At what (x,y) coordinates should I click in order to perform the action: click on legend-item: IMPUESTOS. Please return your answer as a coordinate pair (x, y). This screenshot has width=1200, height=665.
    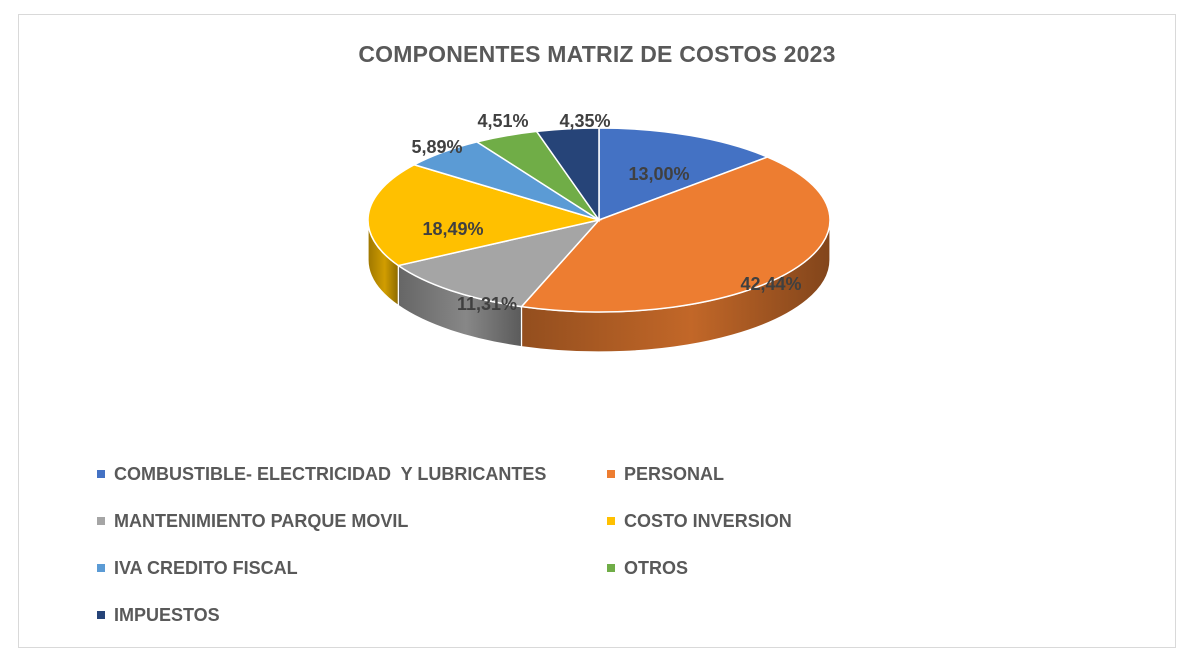
    Looking at the image, I should click on (352, 615).